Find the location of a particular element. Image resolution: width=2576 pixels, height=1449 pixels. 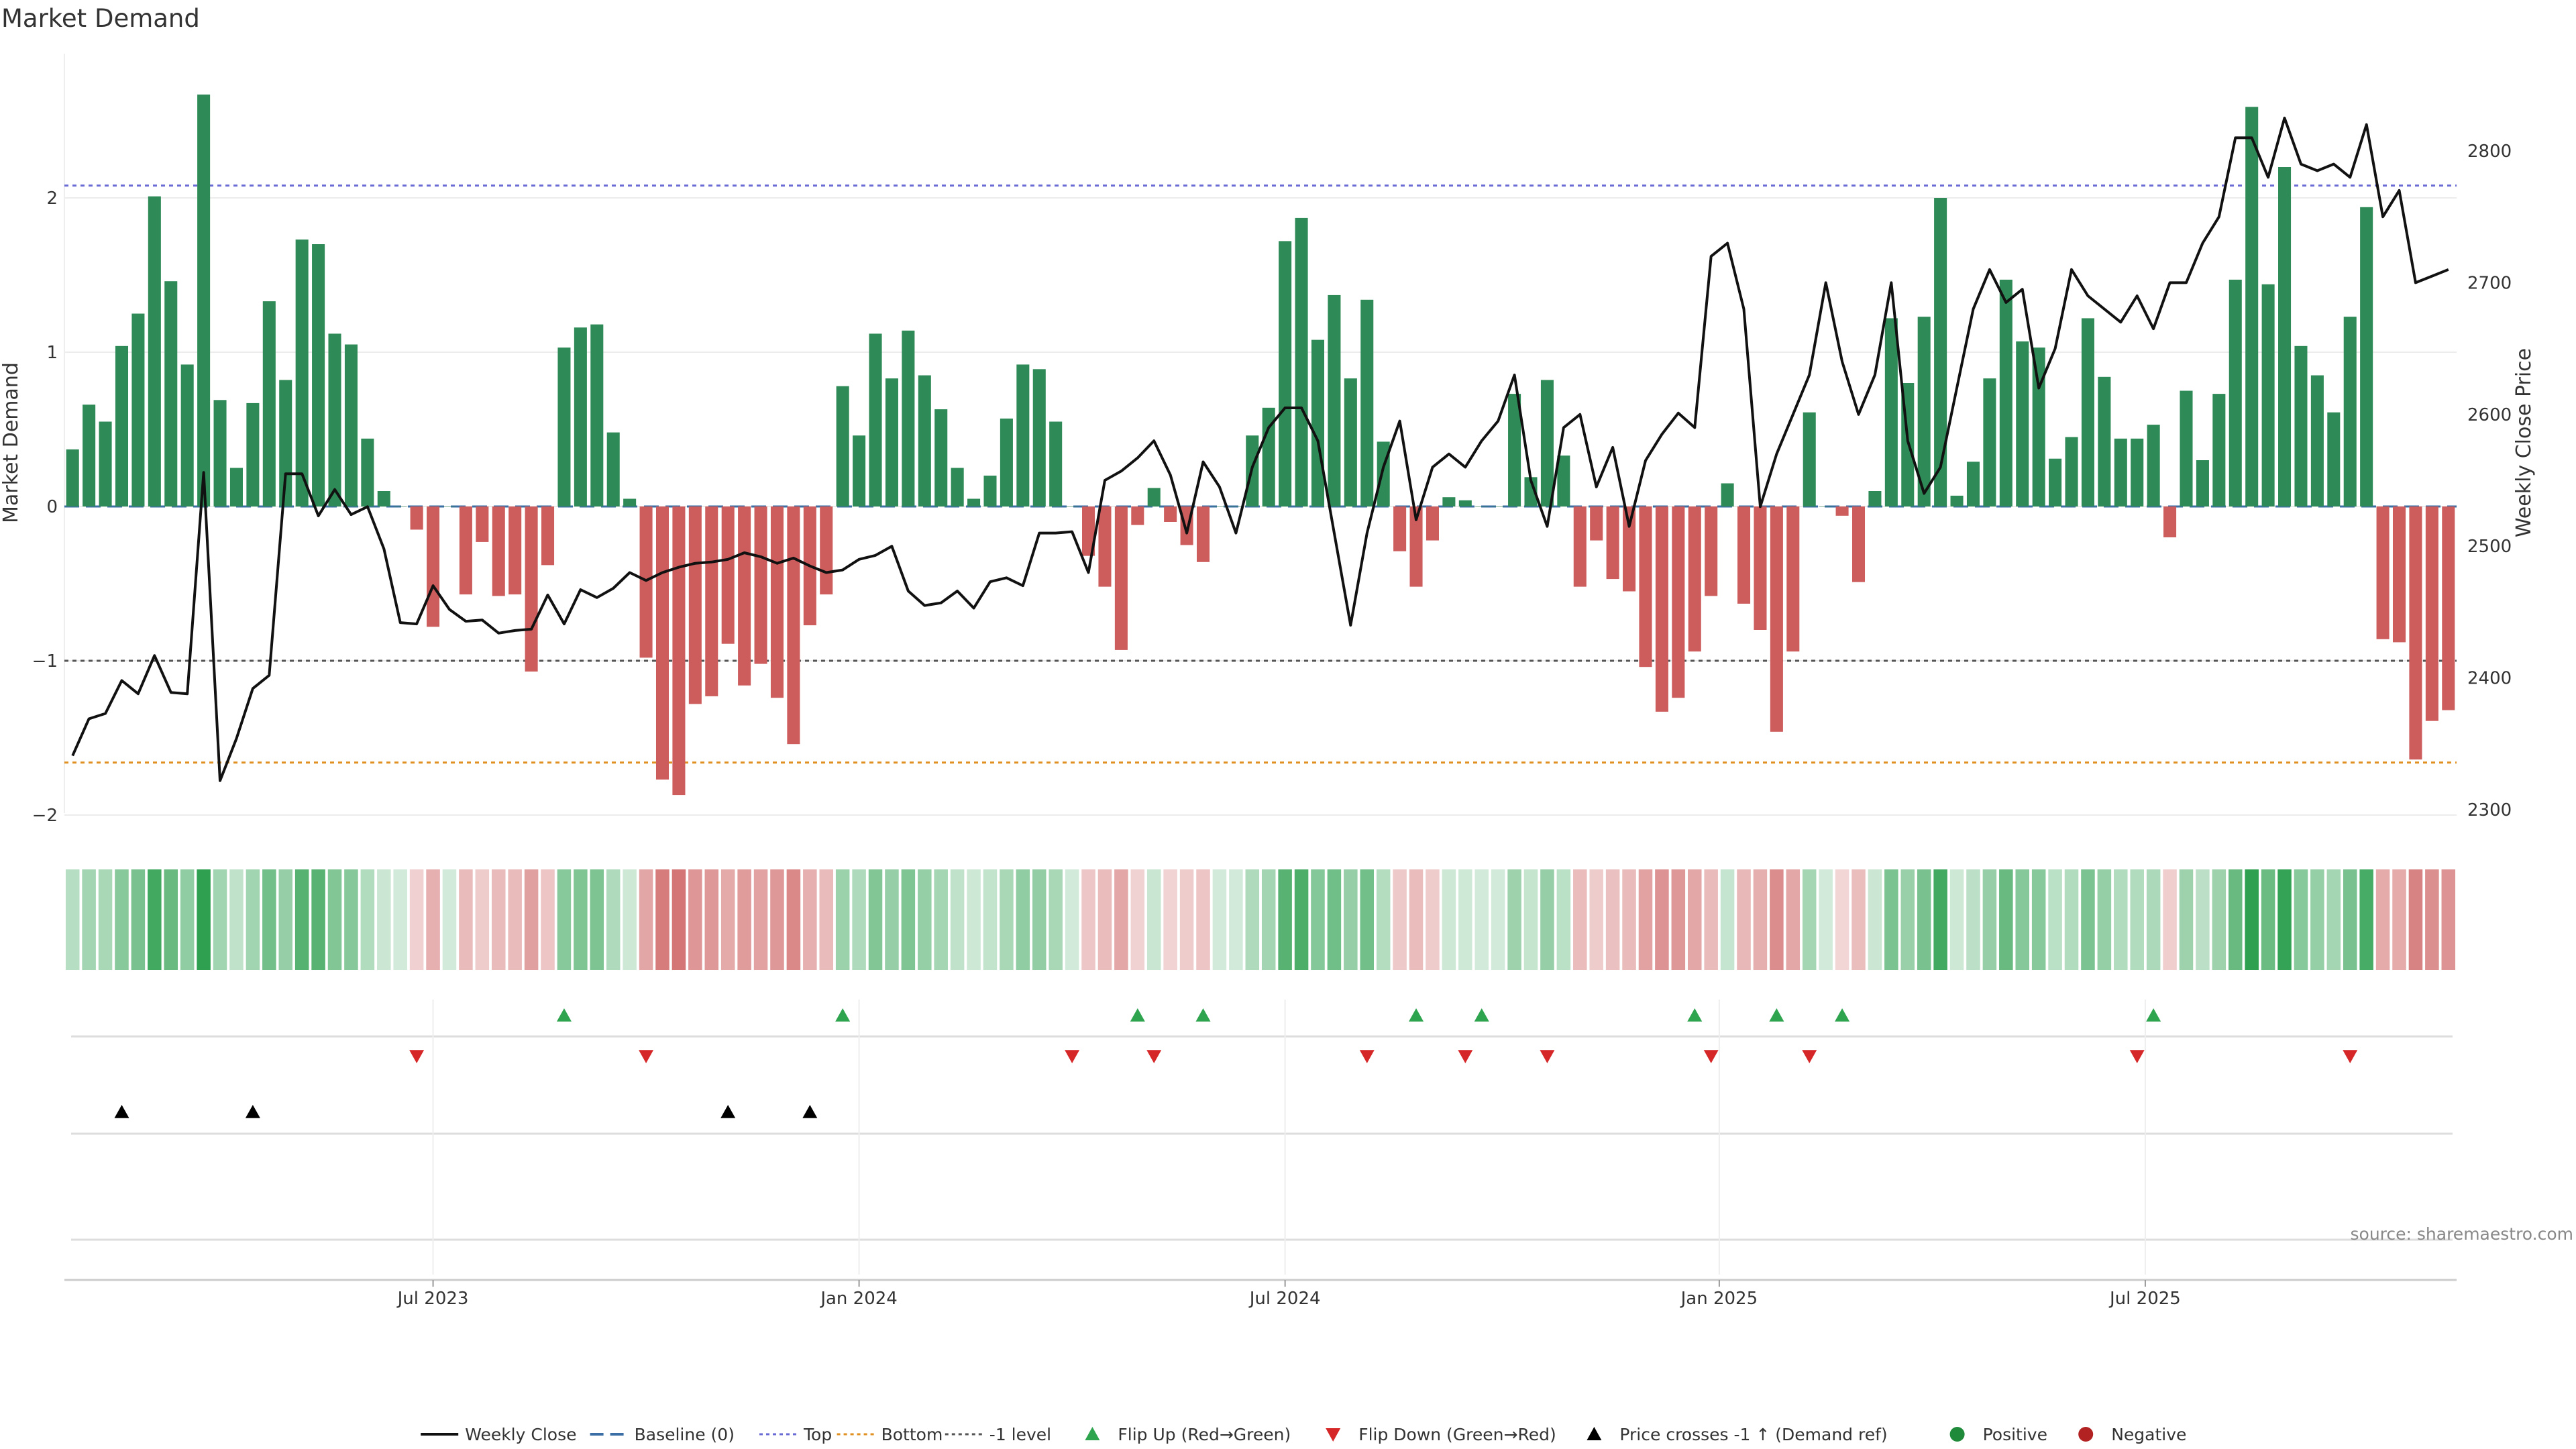

legend-item: Top is located at coordinates (795, 1434).